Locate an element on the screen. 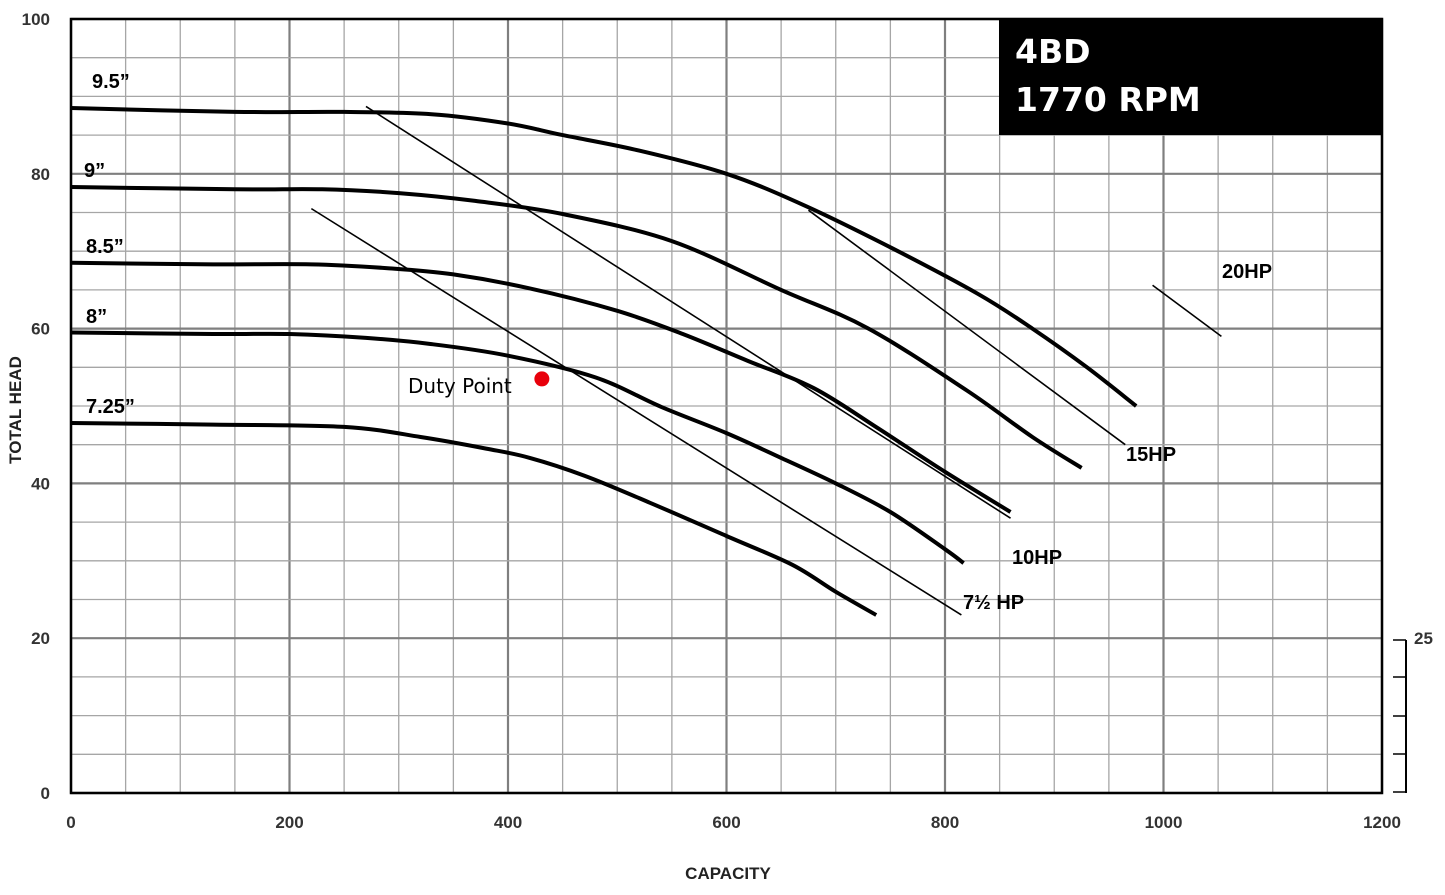 This screenshot has height=895, width=1445. secondary-axis-label: 25 is located at coordinates (1423, 638).